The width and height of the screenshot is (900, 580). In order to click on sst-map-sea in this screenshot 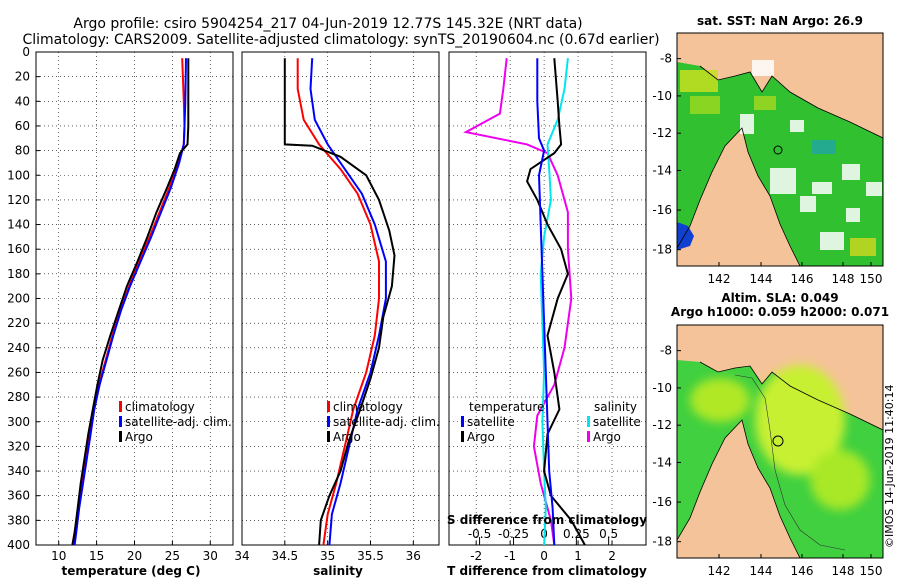, I will do `click(780, 164)`.